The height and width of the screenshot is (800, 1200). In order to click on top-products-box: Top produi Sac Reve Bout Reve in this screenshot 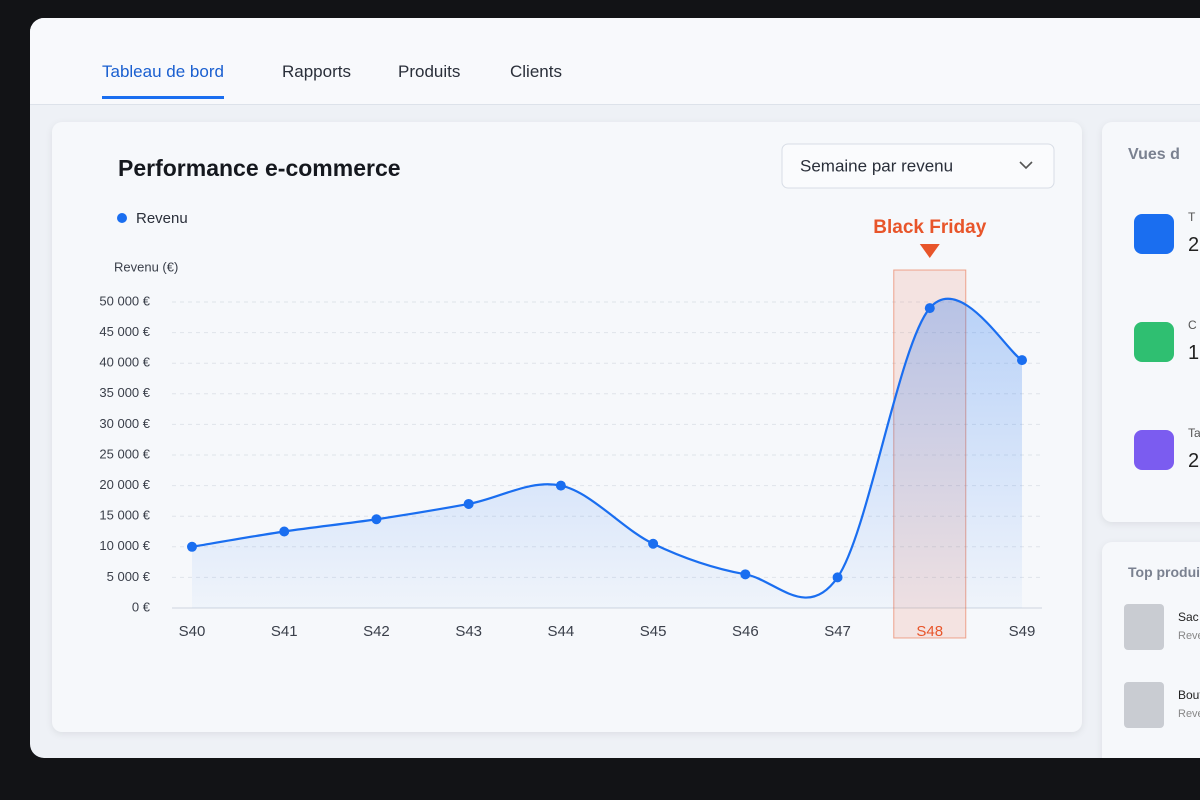, I will do `click(1151, 650)`.